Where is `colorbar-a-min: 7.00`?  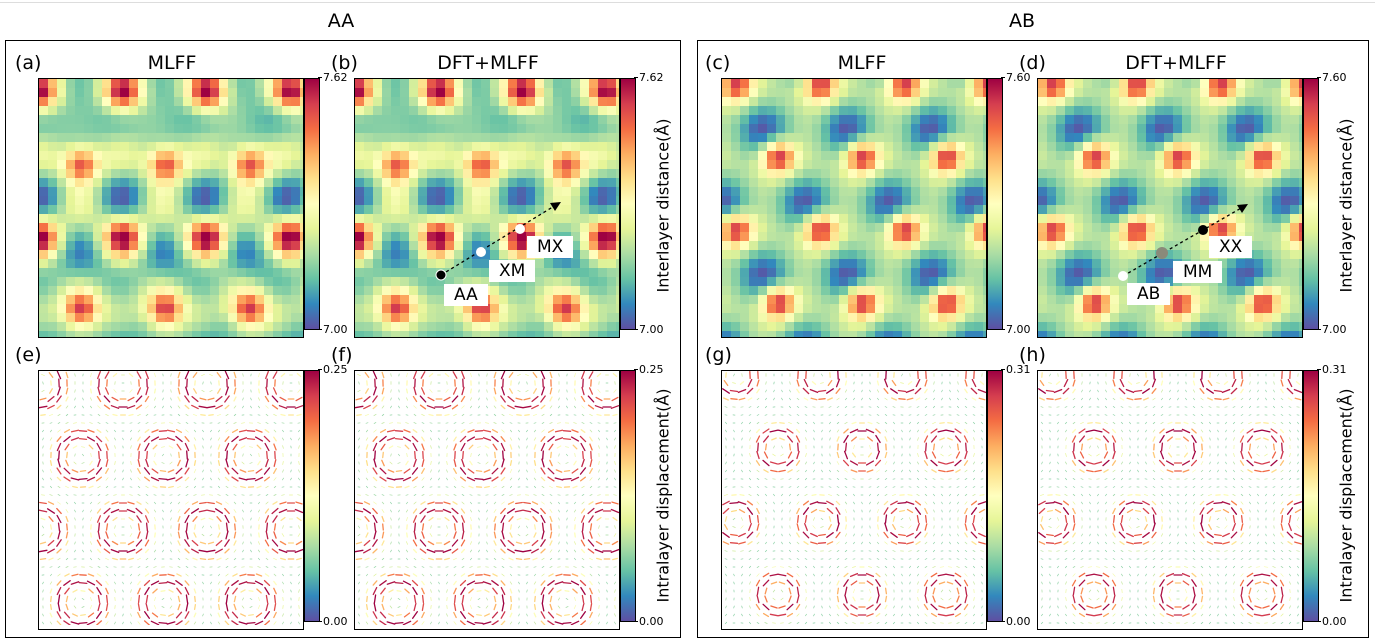
colorbar-a-min: 7.00 is located at coordinates (333, 329).